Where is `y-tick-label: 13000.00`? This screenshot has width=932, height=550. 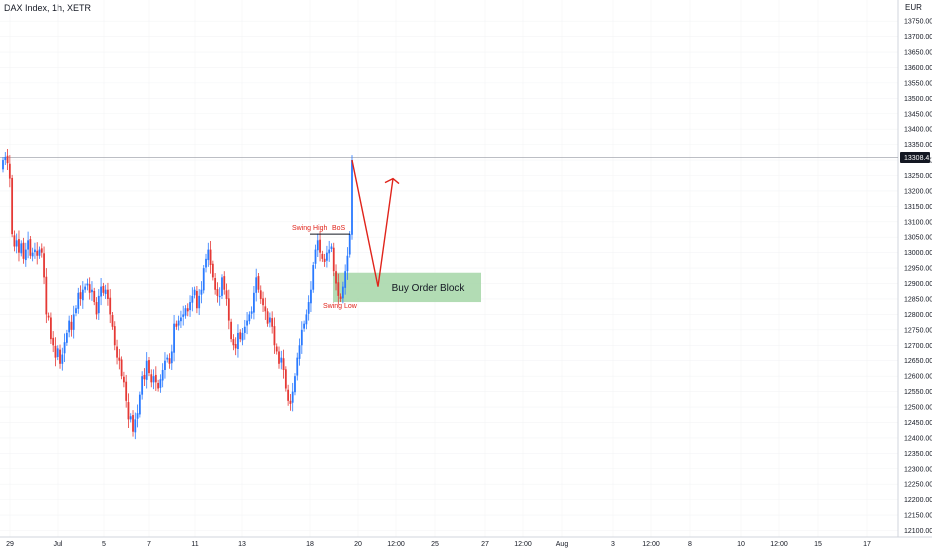 y-tick-label: 13000.00 is located at coordinates (918, 253).